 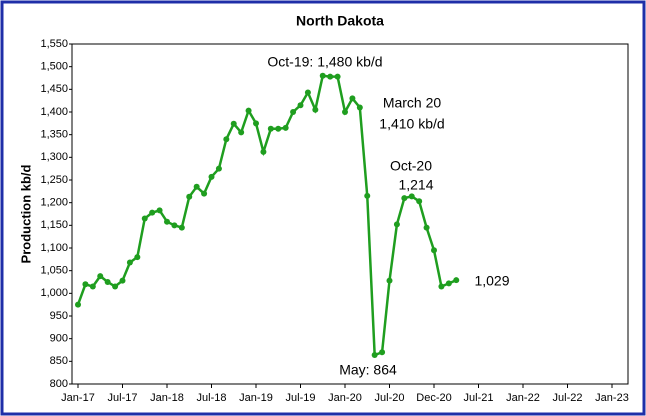 What do you see at coordinates (433, 398) in the screenshot?
I see `x-tick-label: Dec-20` at bounding box center [433, 398].